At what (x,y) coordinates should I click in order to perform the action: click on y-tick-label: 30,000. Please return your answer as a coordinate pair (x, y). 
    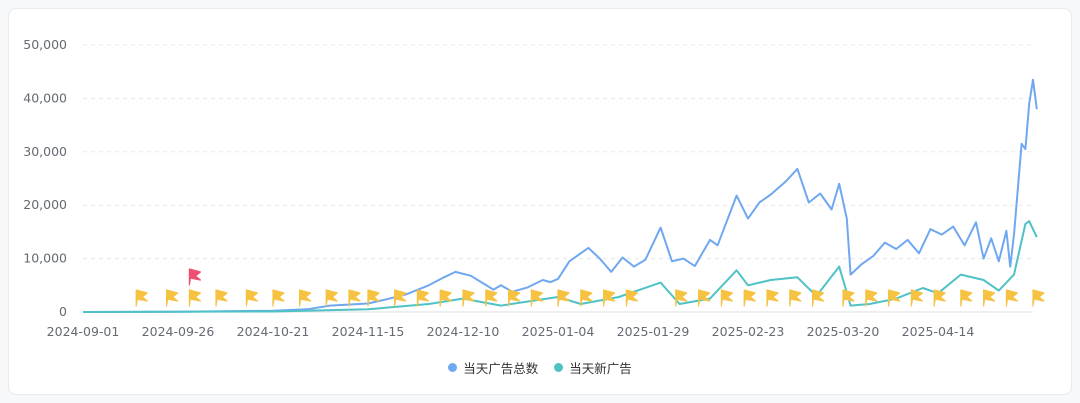
    Looking at the image, I should click on (45, 151).